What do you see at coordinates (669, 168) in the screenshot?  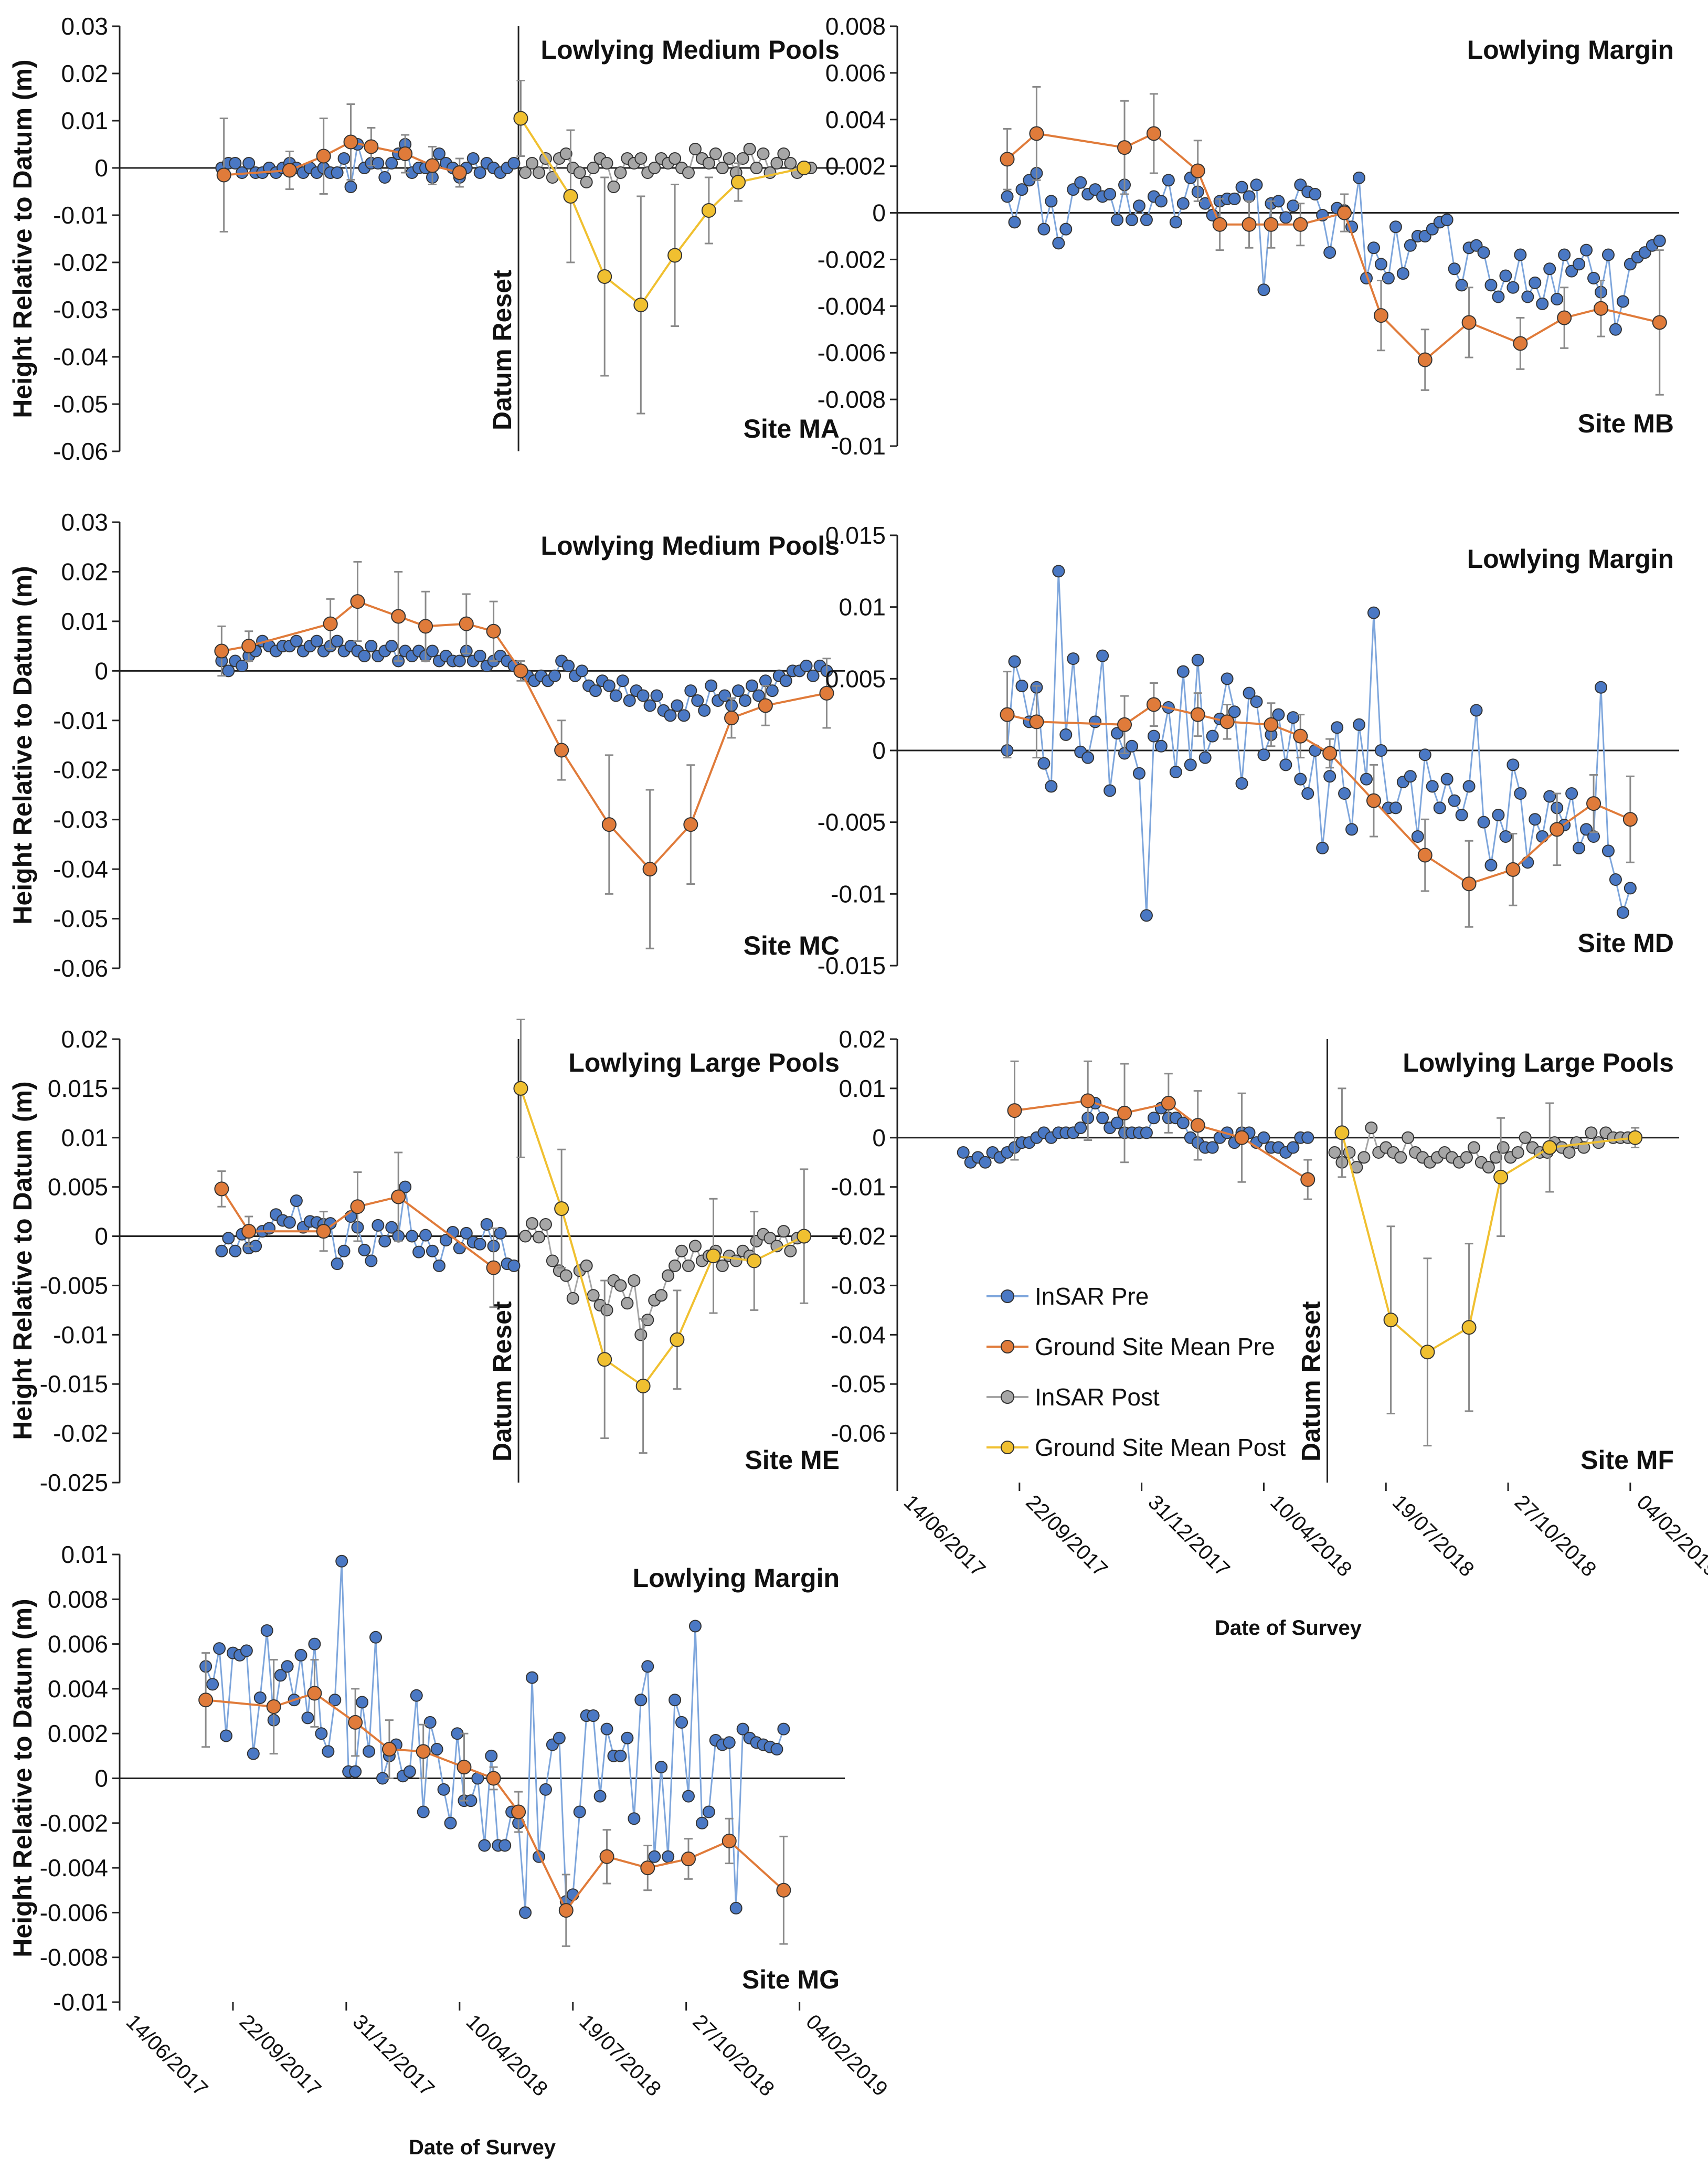 I see `series-insar-post` at bounding box center [669, 168].